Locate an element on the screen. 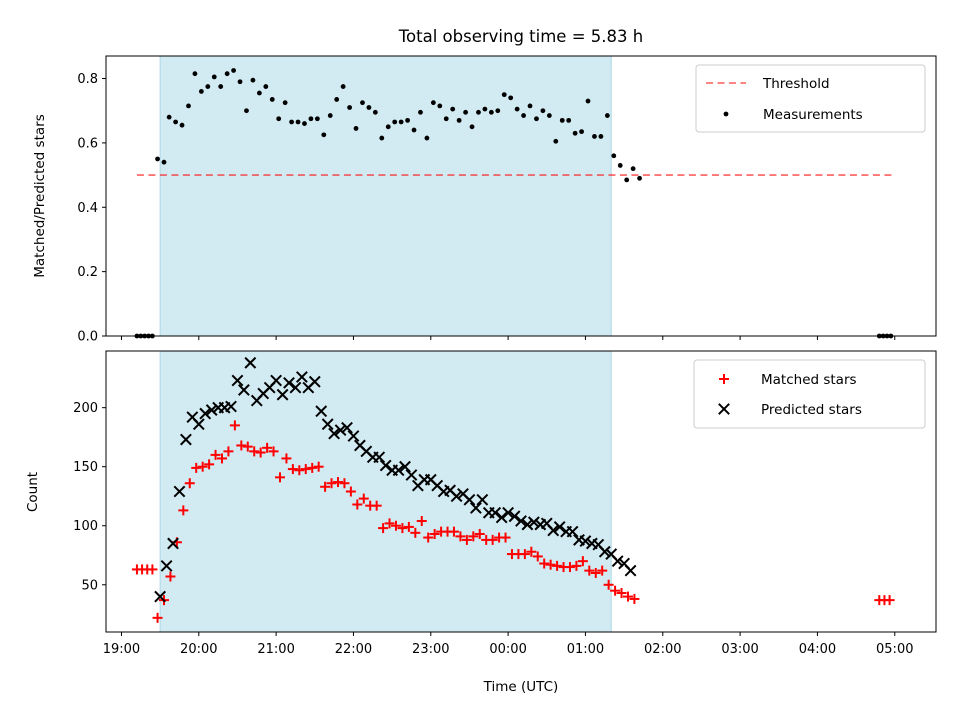 The width and height of the screenshot is (960, 720). ratio-y-tick-label: 0.6 is located at coordinates (87, 143).